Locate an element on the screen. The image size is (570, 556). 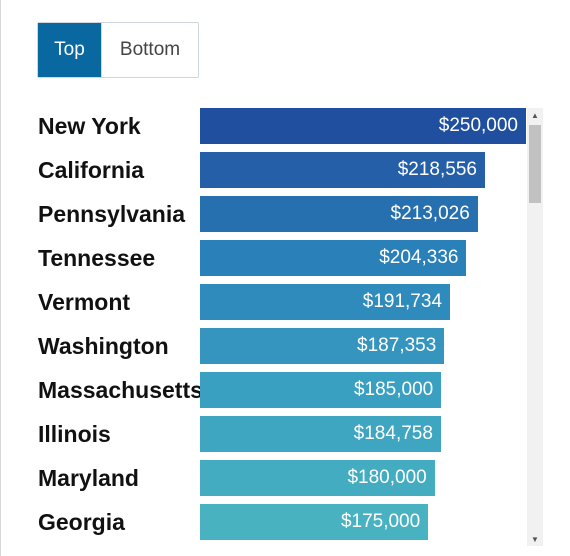
bar: $218,556 is located at coordinates (342, 170).